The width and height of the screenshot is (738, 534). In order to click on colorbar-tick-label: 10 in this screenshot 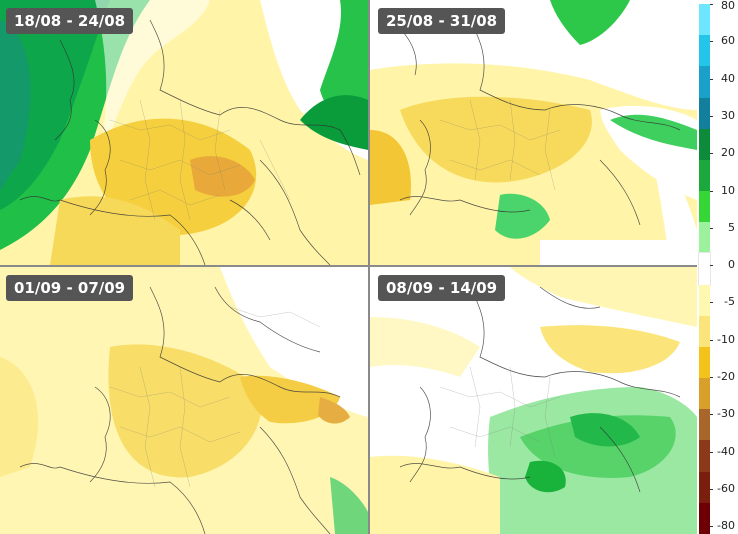, I will do `click(728, 190)`.